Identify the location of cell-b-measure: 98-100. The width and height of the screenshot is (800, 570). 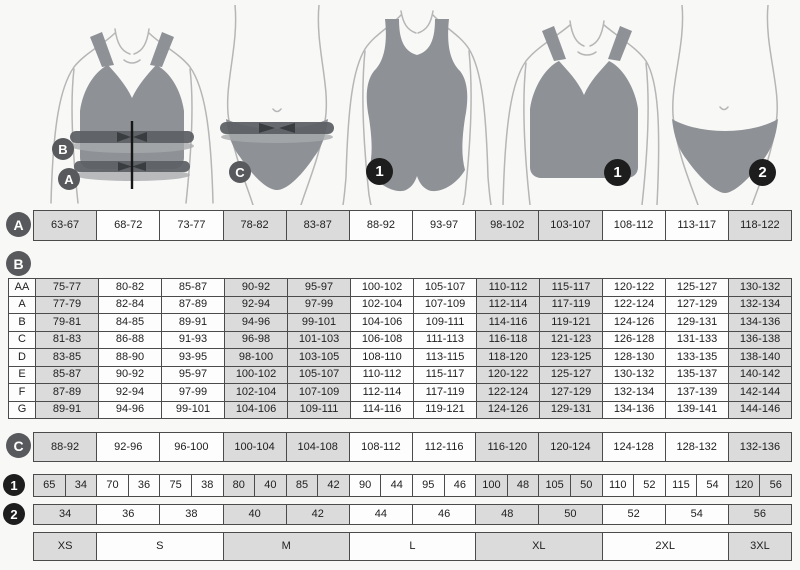
(256, 357).